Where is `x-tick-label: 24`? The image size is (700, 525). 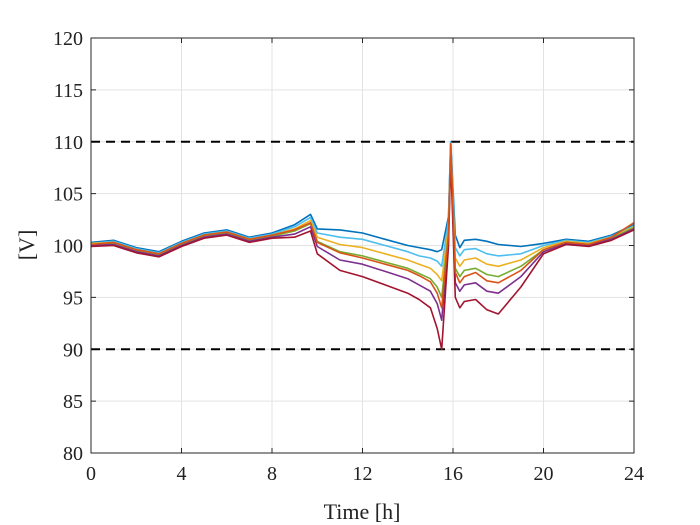
x-tick-label: 24 is located at coordinates (634, 474).